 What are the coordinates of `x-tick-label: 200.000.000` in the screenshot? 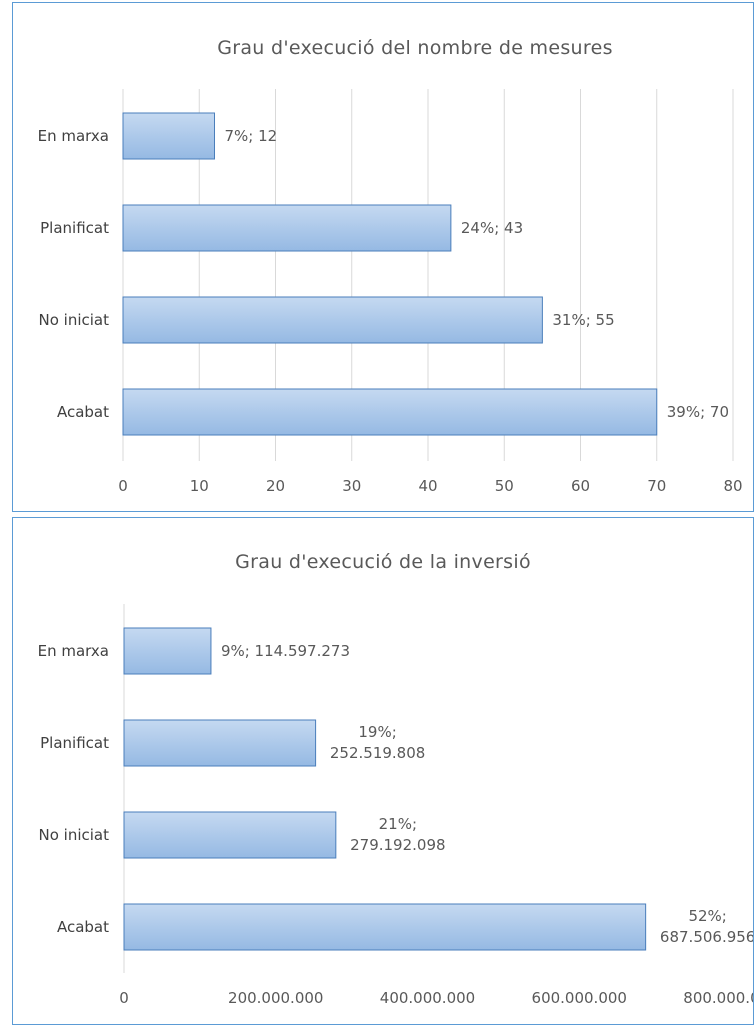 It's located at (275, 998).